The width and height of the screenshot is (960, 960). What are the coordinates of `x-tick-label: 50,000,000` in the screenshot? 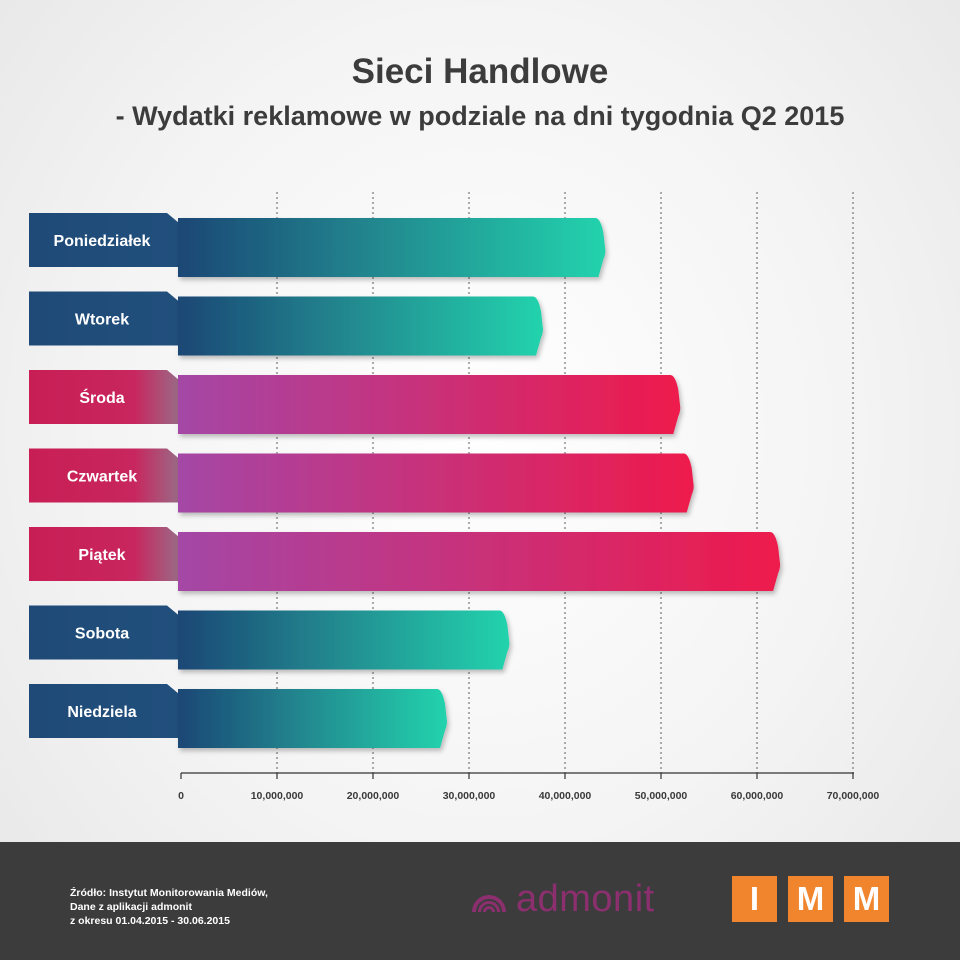 It's located at (661, 796).